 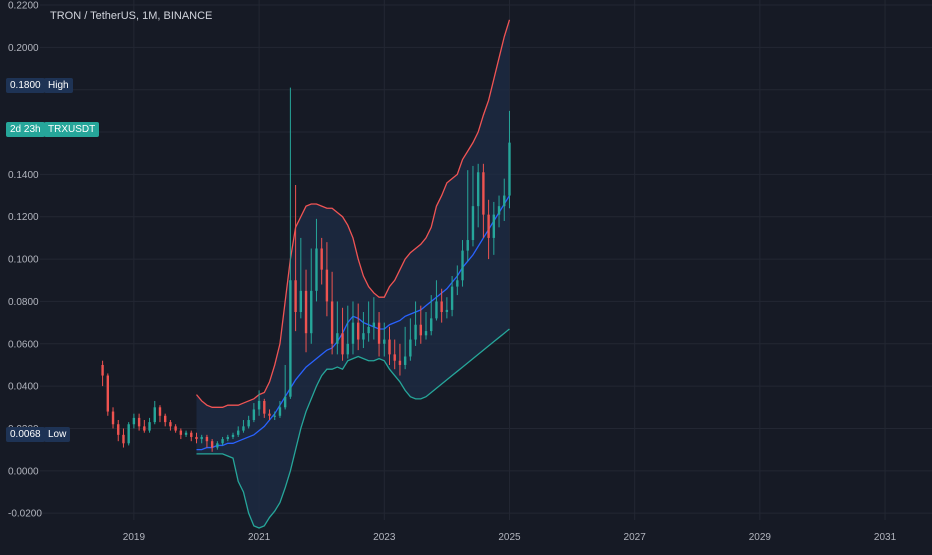 What do you see at coordinates (510, 537) in the screenshot?
I see `time-axis: 2019 2021 2023 2025 2027 2029 2031` at bounding box center [510, 537].